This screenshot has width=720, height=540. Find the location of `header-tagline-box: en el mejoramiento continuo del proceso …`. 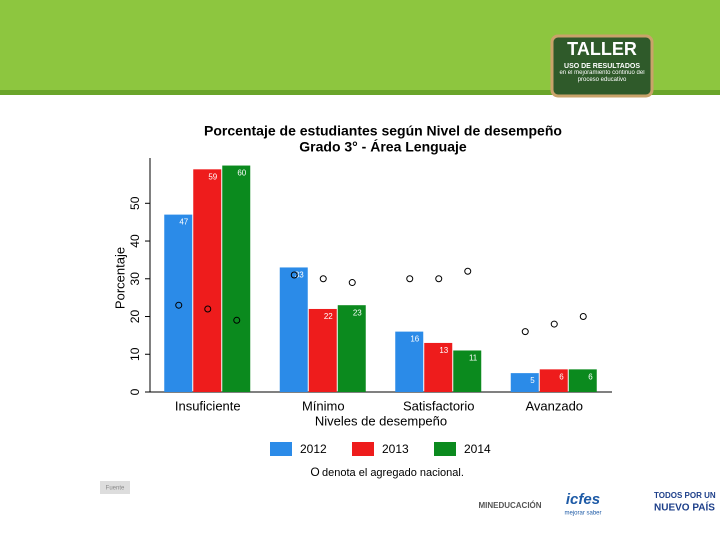

header-tagline-box: en el mejoramiento continuo del proceso … is located at coordinates (602, 76).